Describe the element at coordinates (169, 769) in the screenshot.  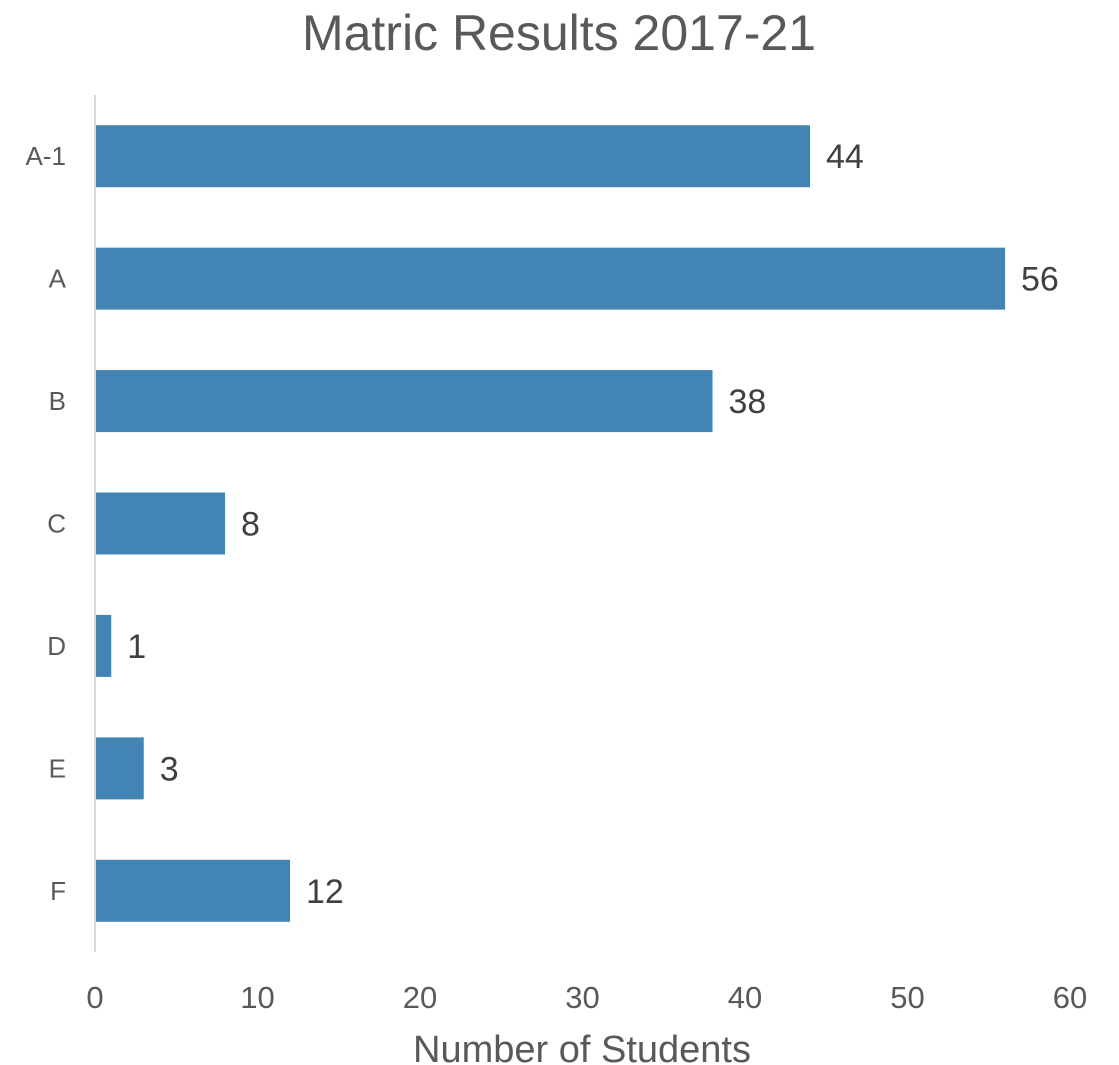
I see `data-label-e: 3` at that location.